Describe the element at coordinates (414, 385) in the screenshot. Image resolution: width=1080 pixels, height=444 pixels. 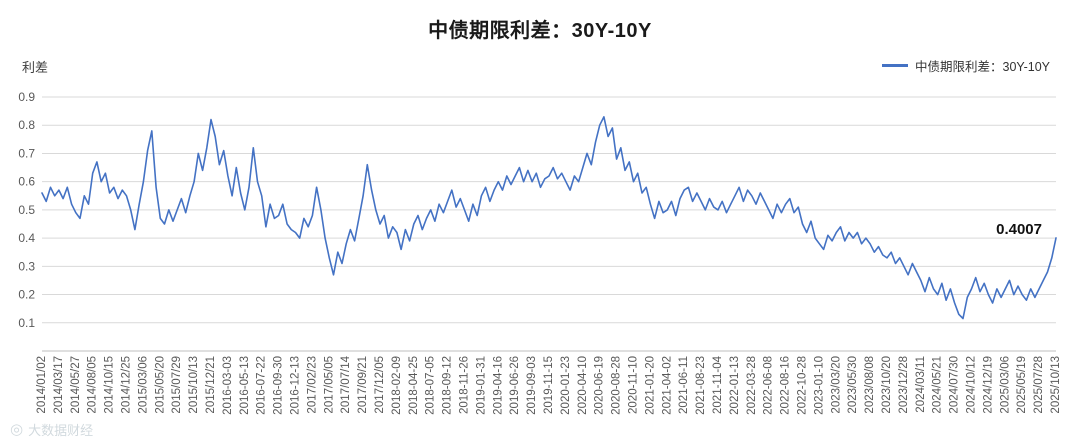
I see `x-tick-label: 2018-04-25` at that location.